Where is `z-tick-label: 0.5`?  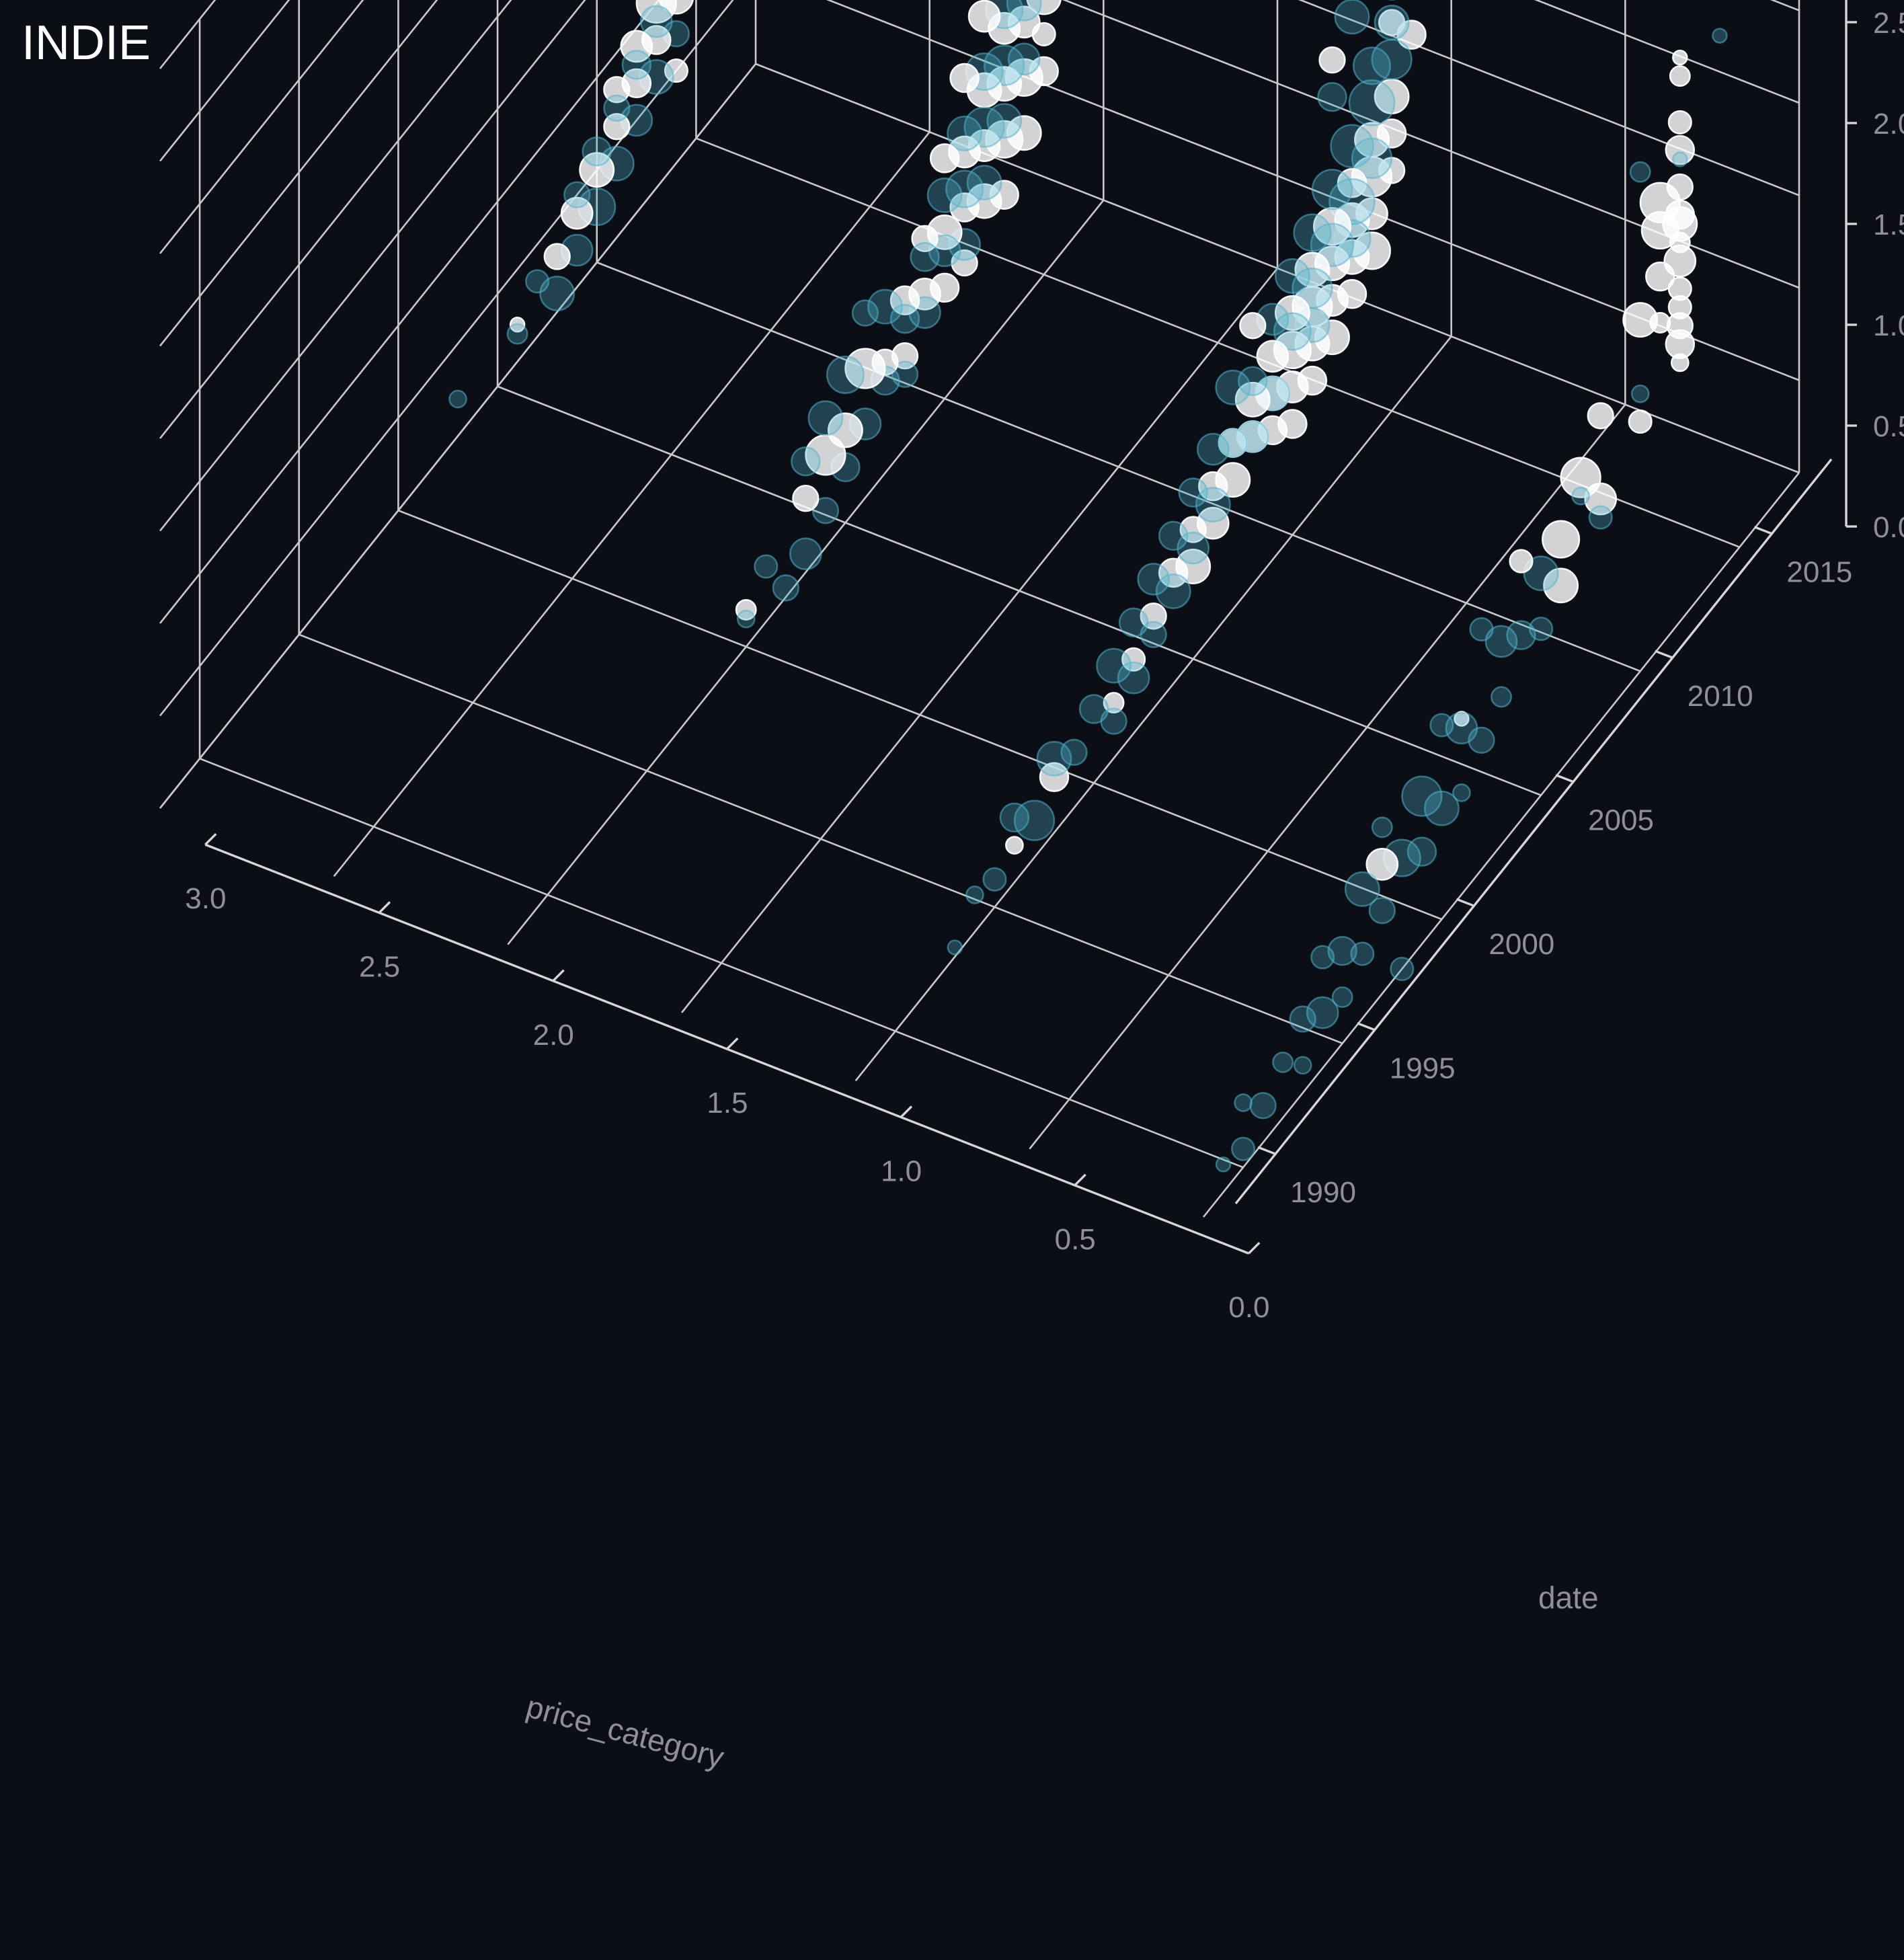 z-tick-label: 0.5 is located at coordinates (1889, 426).